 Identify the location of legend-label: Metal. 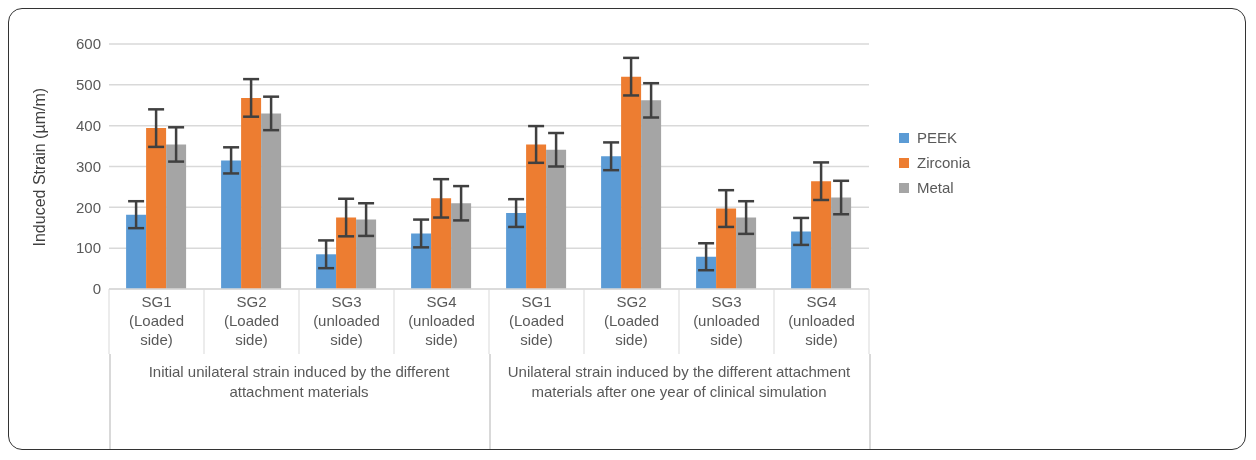
(935, 187).